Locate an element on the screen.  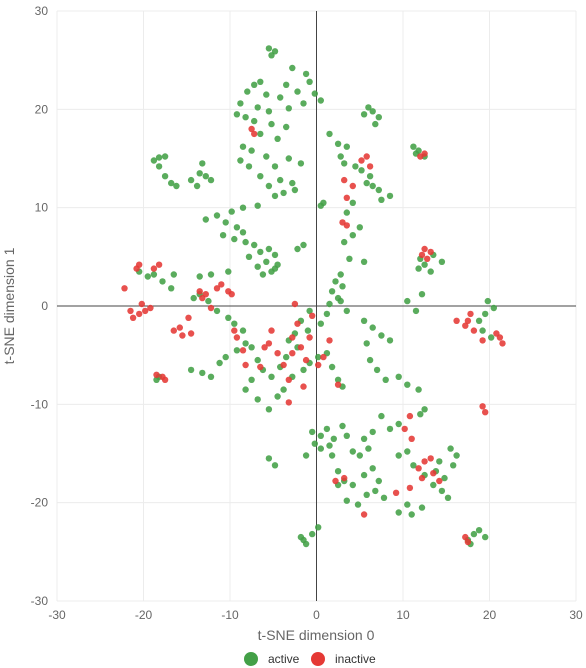
y-tick-label: 0 is located at coordinates (44, 306).